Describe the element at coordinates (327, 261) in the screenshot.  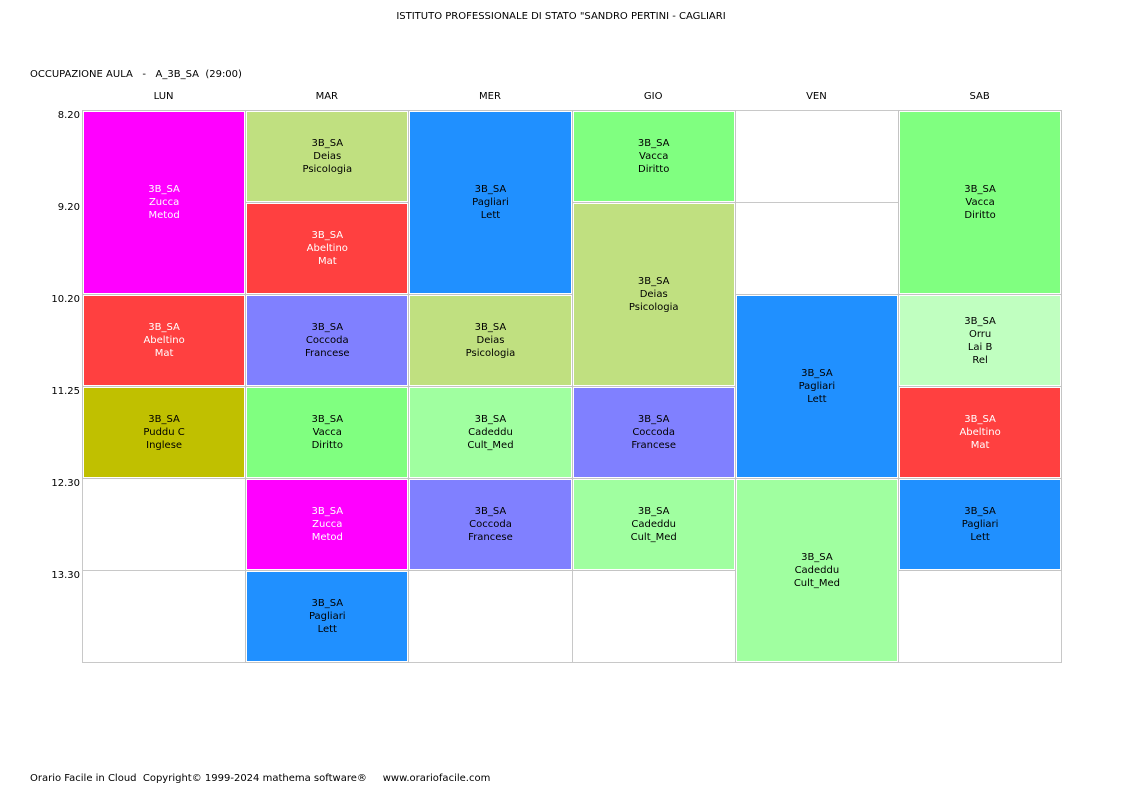
I see `lesson-subject: Mat` at that location.